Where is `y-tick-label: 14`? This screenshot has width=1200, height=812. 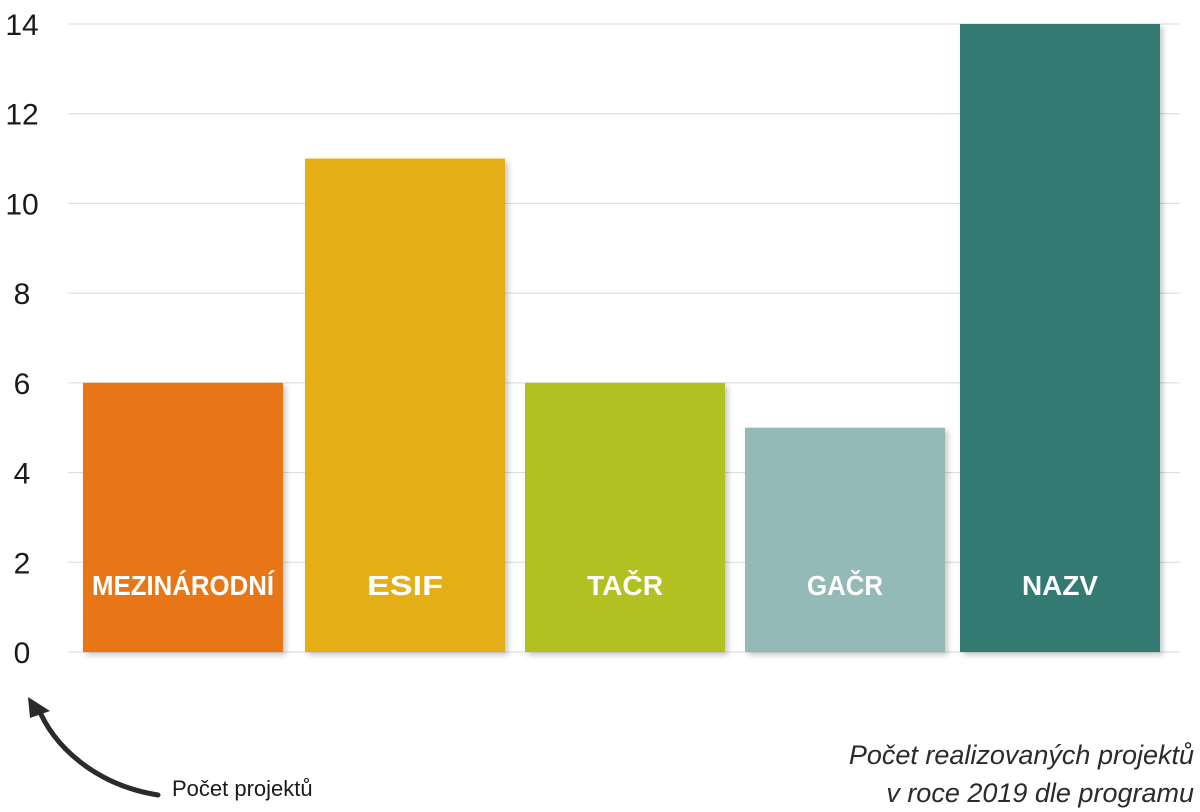
y-tick-label: 14 is located at coordinates (21, 25).